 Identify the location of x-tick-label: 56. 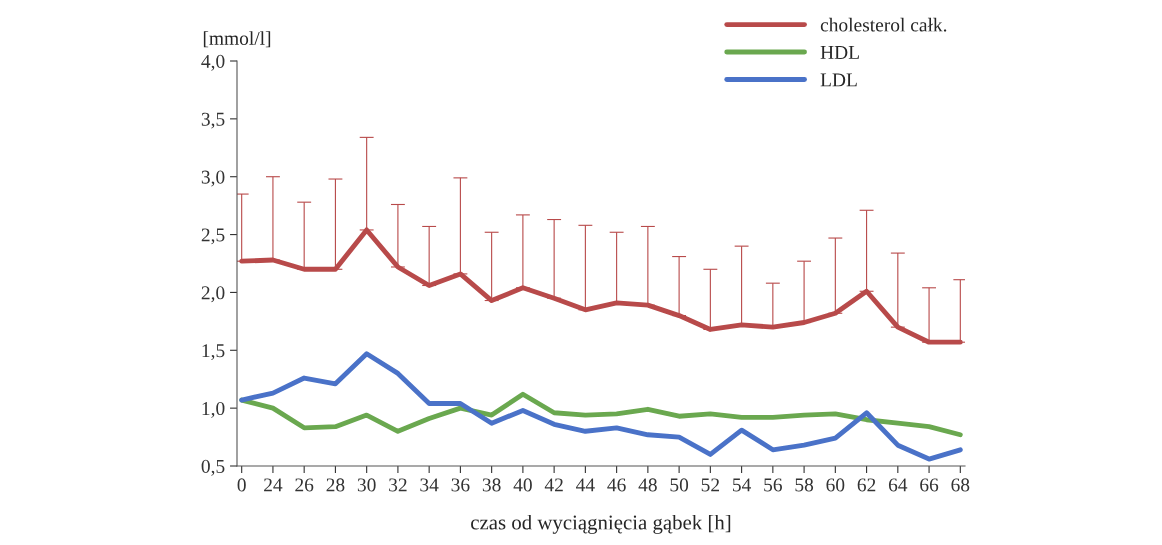
(773, 485).